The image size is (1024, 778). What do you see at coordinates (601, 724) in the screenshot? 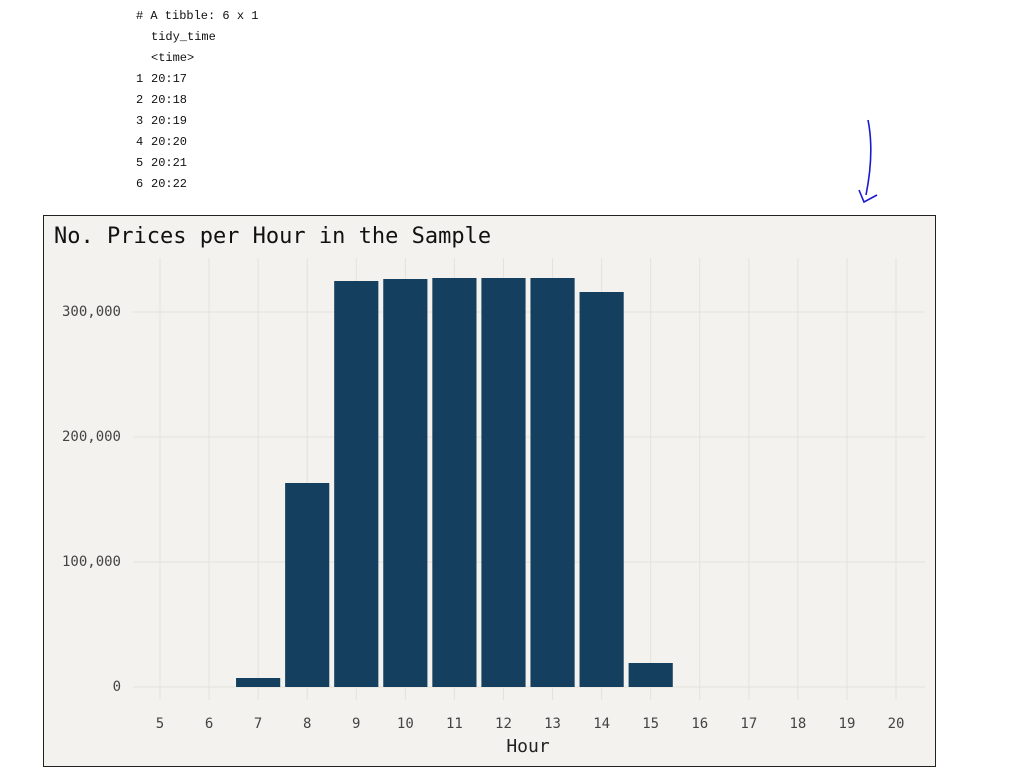
I see `x-tick-label: 14` at bounding box center [601, 724].